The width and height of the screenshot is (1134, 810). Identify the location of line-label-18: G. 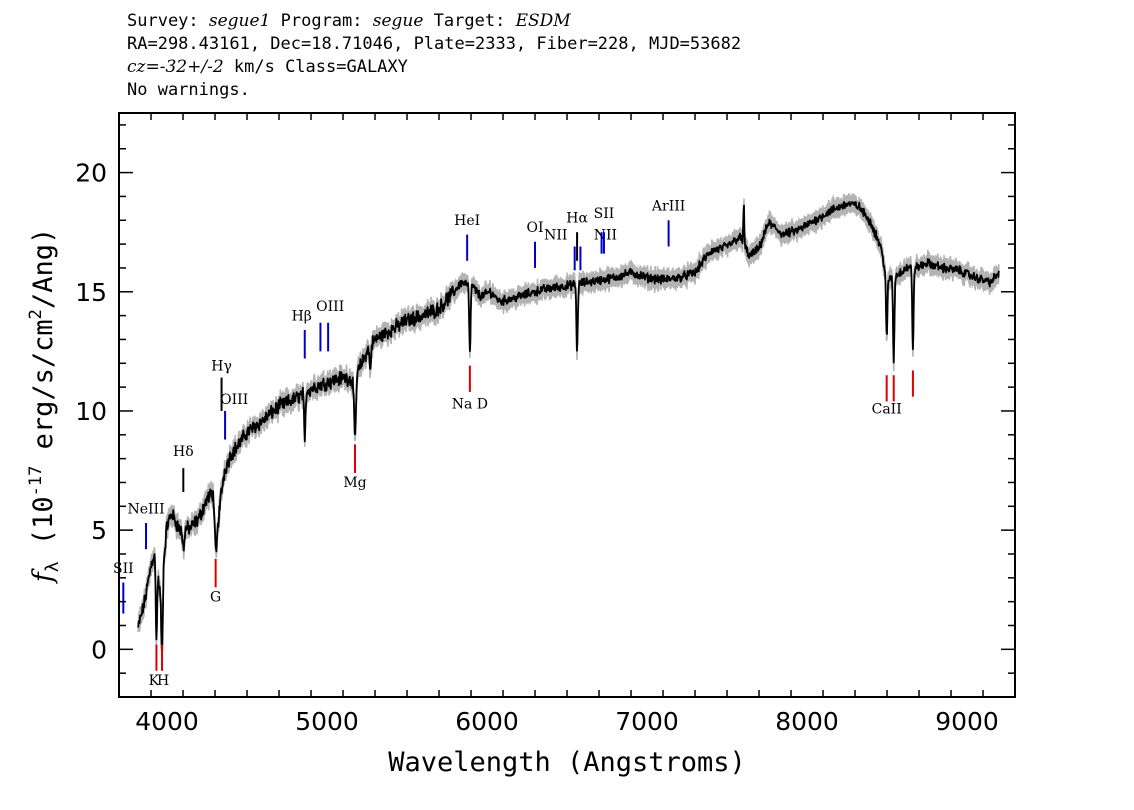
(215, 598).